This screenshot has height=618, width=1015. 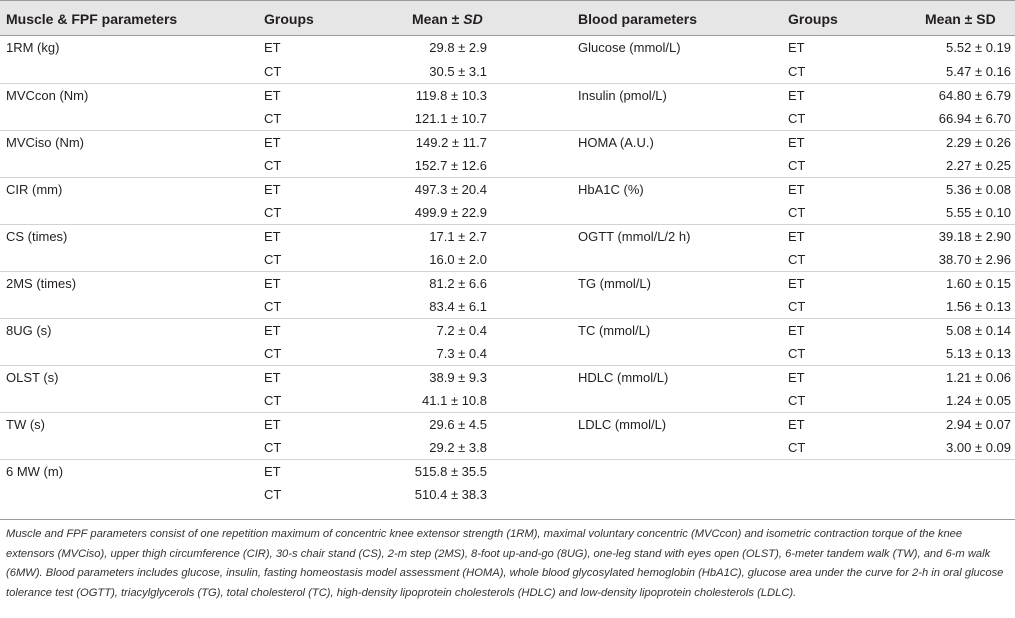 What do you see at coordinates (33, 47) in the screenshot?
I see `muscle-param-name: 1RM (kg)` at bounding box center [33, 47].